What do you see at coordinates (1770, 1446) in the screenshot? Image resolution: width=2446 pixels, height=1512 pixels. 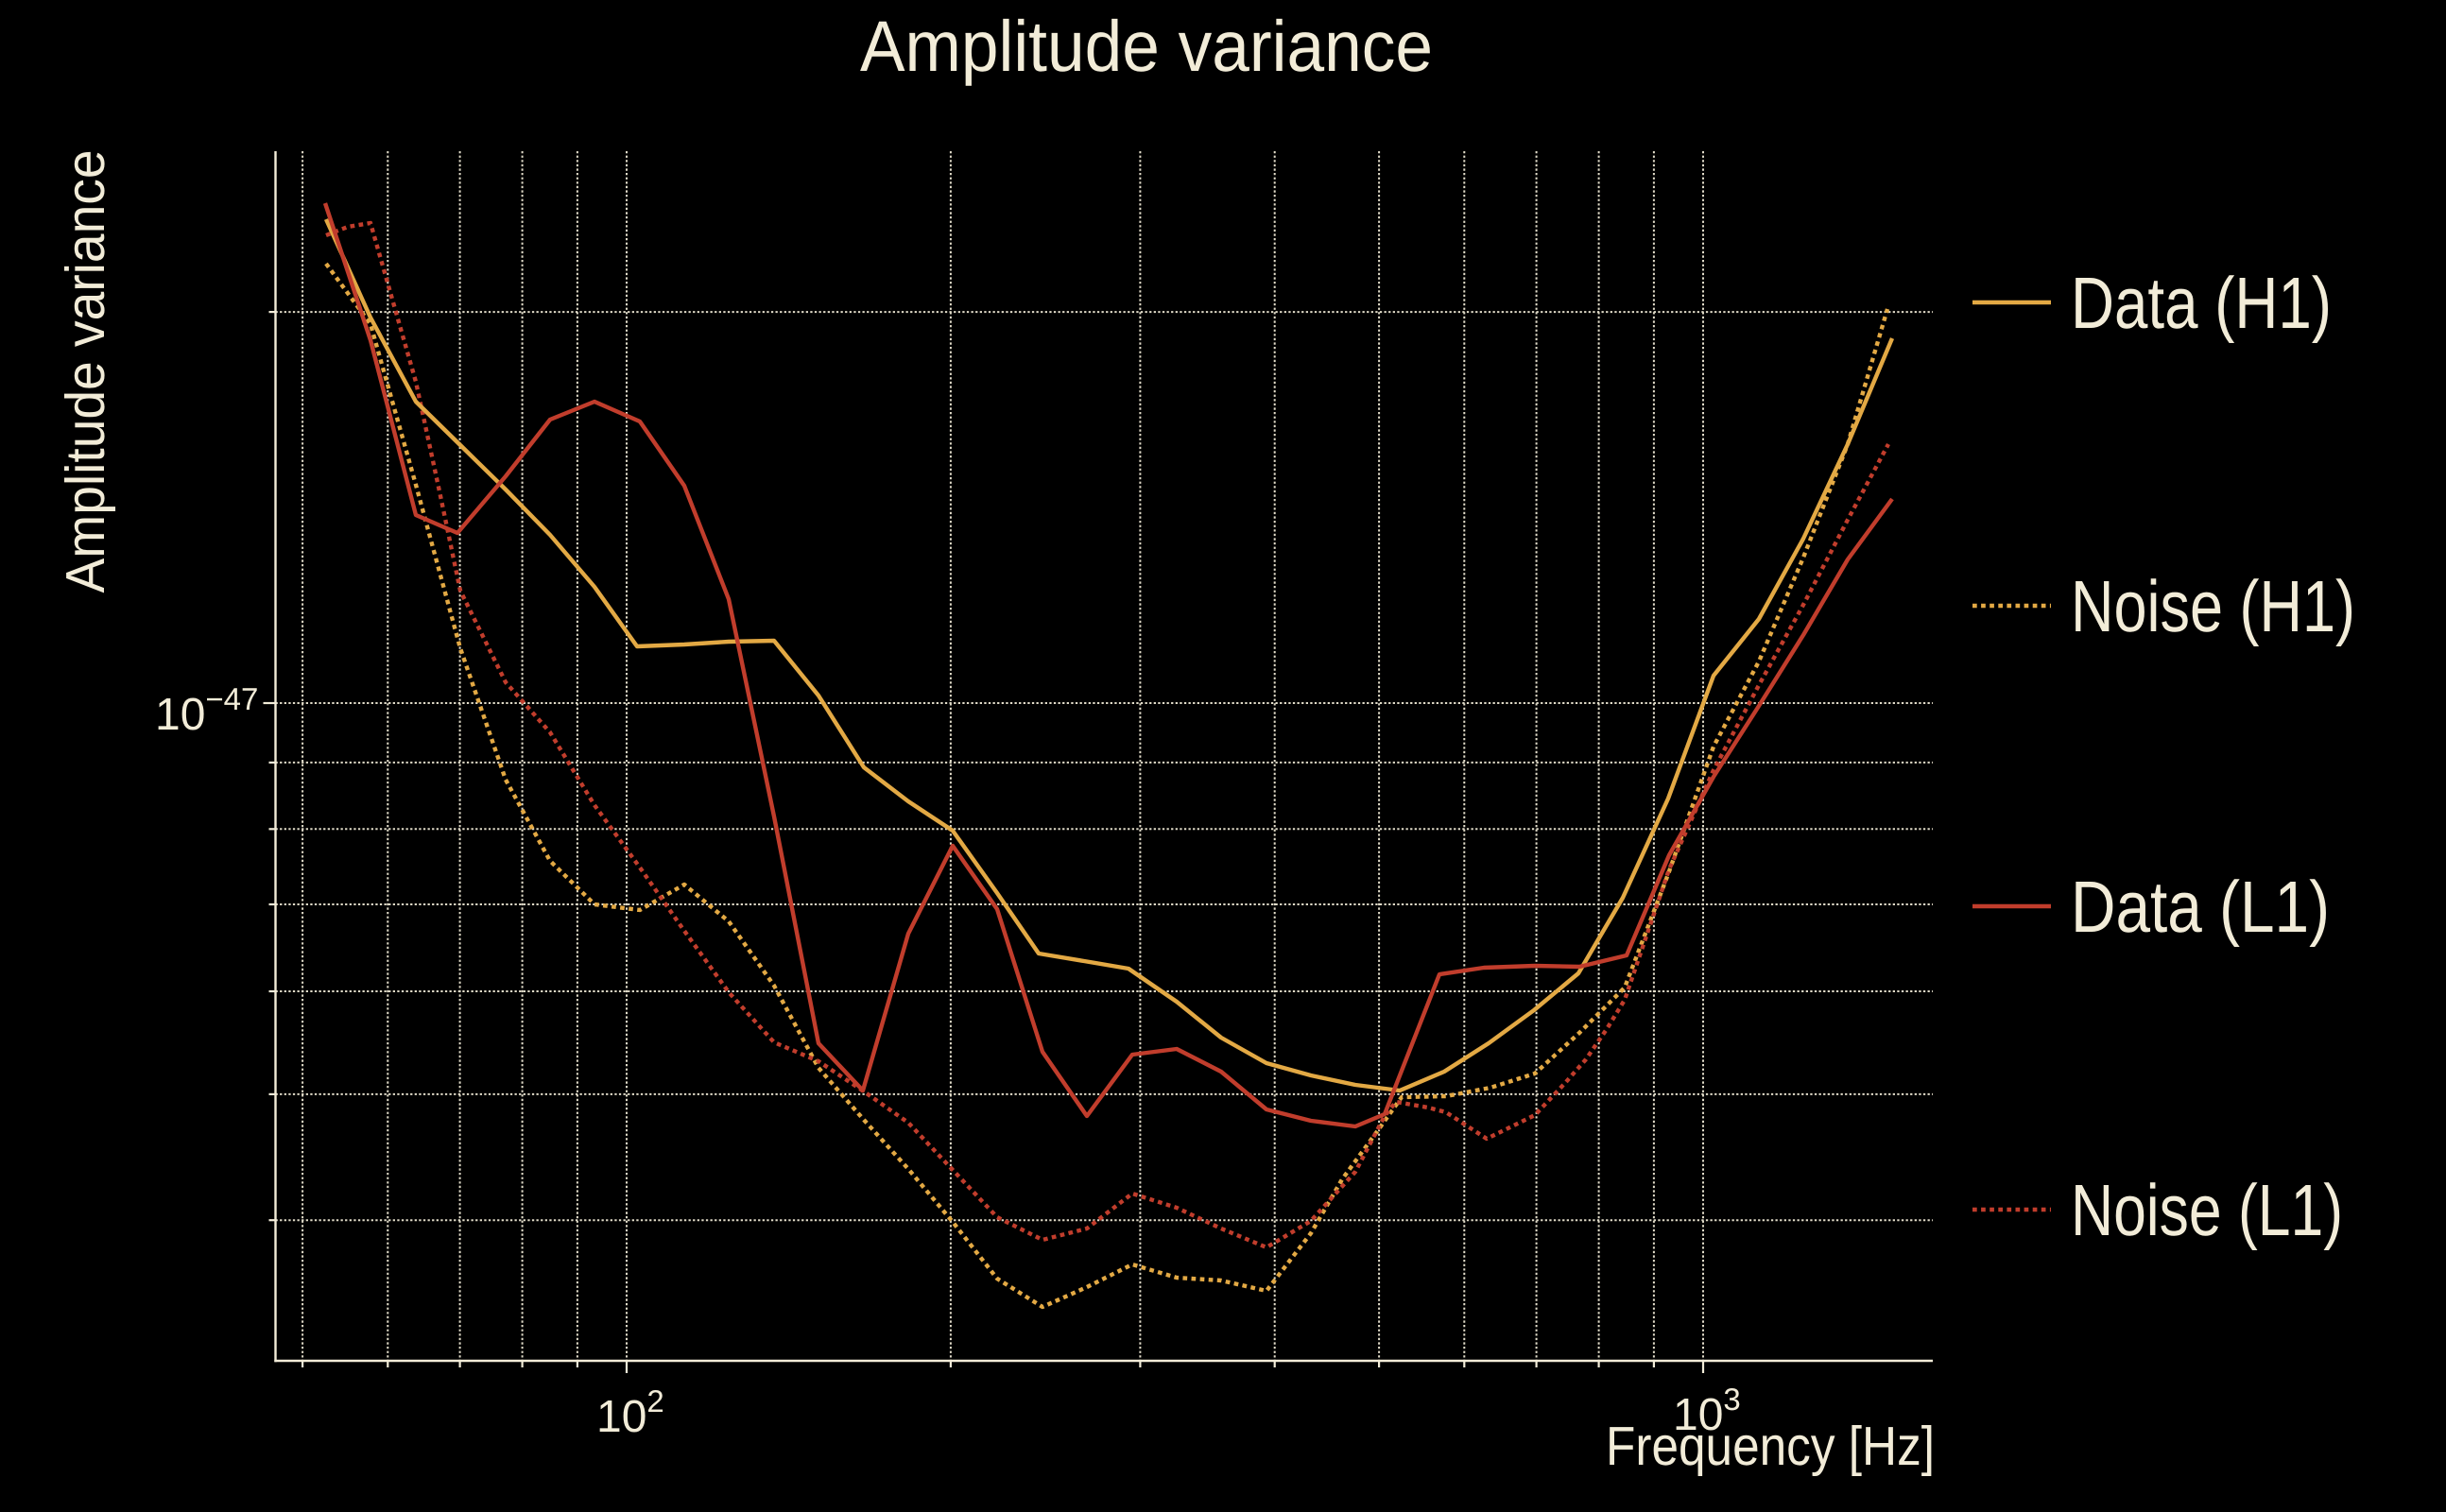 I see `svg-text: Frequency [Hz]` at bounding box center [1770, 1446].